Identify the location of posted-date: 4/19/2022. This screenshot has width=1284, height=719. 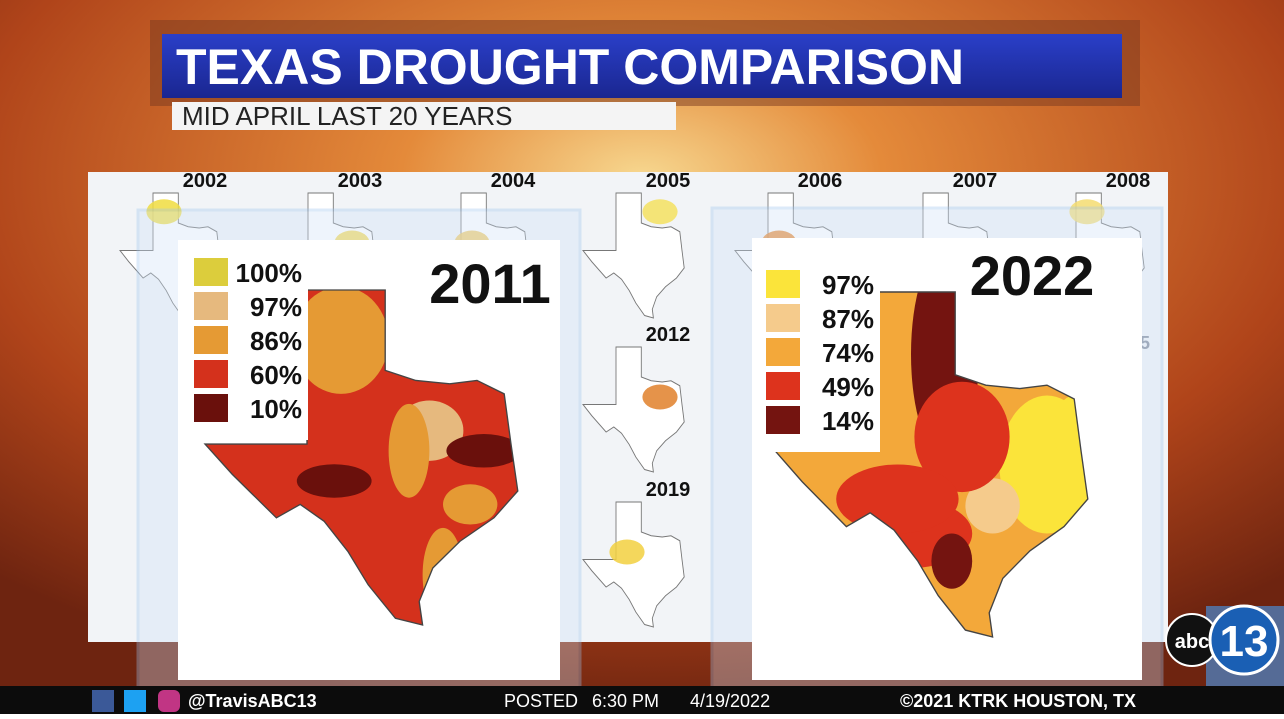
(730, 701).